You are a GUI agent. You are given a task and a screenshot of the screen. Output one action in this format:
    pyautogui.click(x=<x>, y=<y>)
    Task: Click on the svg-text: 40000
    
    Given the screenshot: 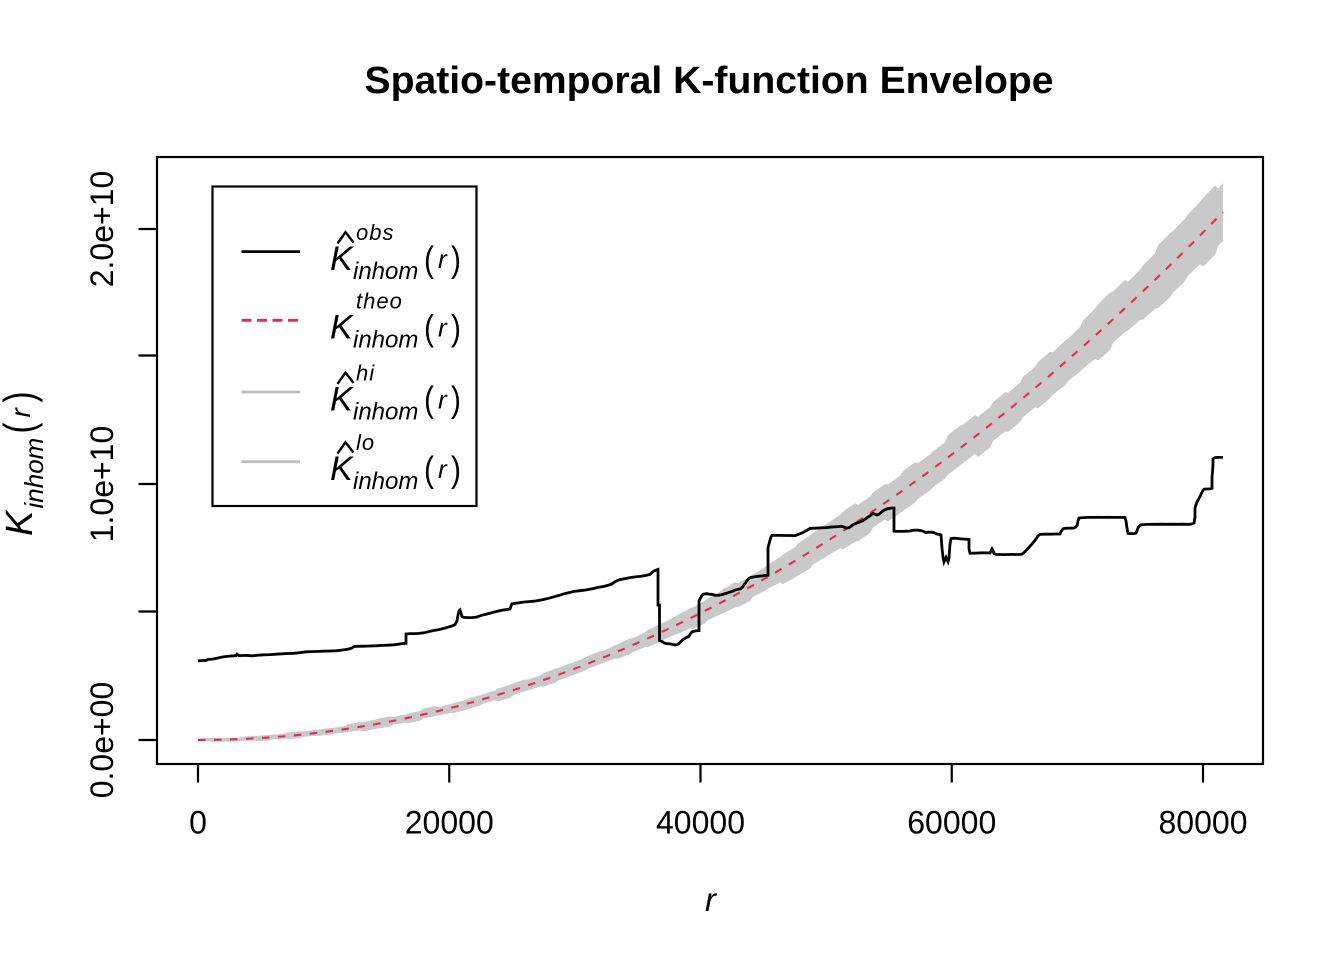 What is the action you would take?
    pyautogui.click(x=700, y=823)
    